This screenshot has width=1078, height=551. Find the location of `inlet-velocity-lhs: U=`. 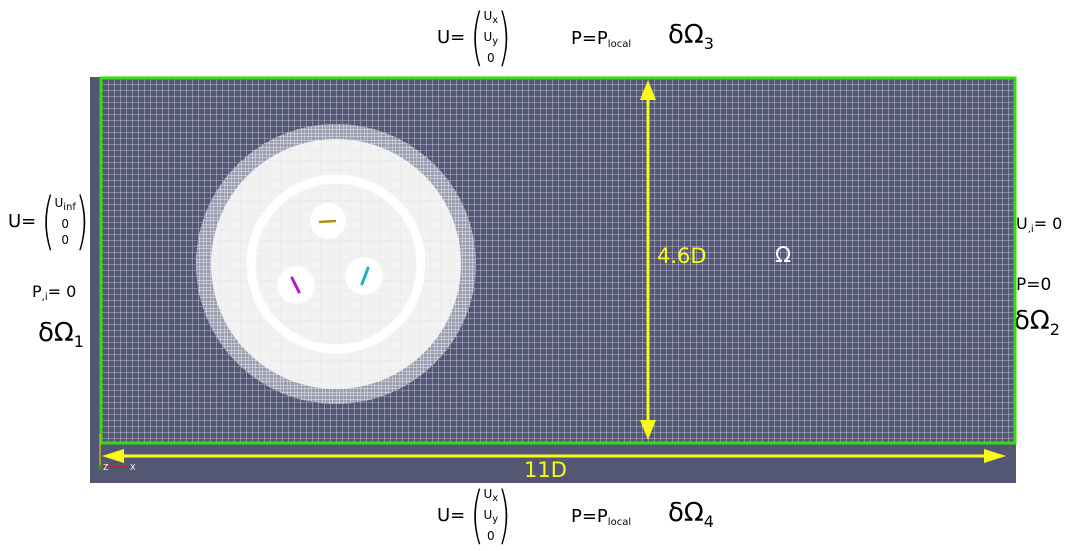

inlet-velocity-lhs: U= is located at coordinates (22, 221).